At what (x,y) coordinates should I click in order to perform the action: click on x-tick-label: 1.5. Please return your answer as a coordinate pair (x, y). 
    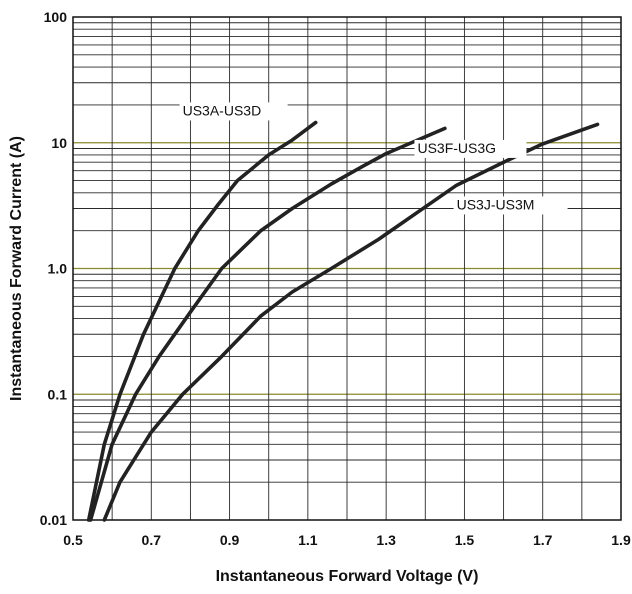
    Looking at the image, I should click on (465, 540).